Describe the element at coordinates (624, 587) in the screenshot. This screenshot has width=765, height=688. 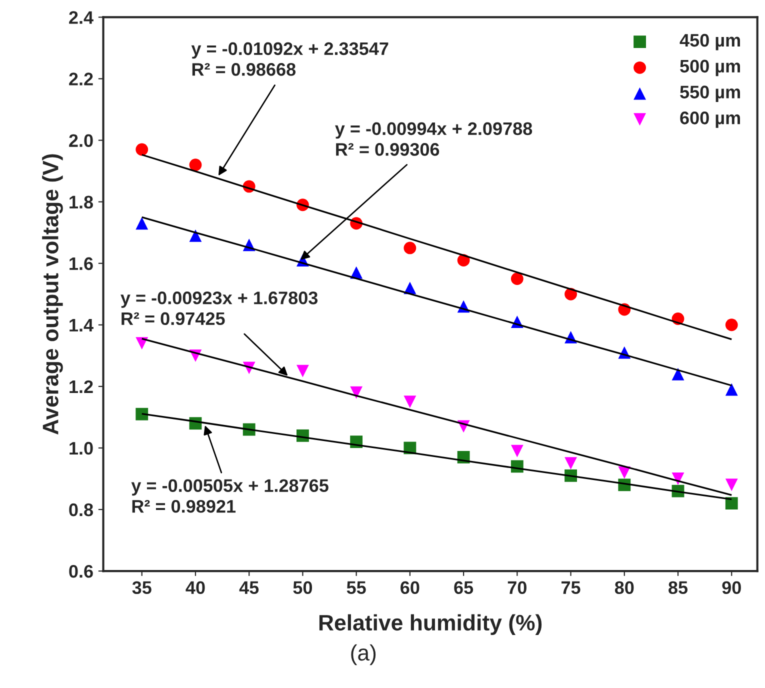
I see `x-tick-label: 80` at that location.